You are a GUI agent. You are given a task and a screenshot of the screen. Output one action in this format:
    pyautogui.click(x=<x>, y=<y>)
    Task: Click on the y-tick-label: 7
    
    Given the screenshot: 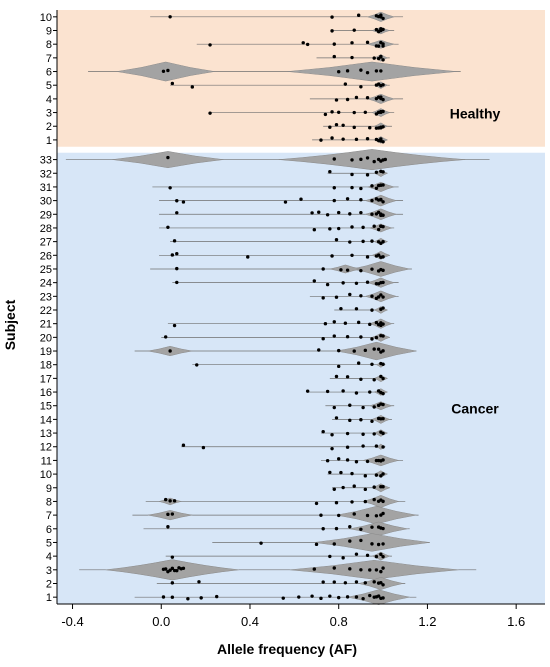 What is the action you would take?
    pyautogui.click(x=49, y=59)
    